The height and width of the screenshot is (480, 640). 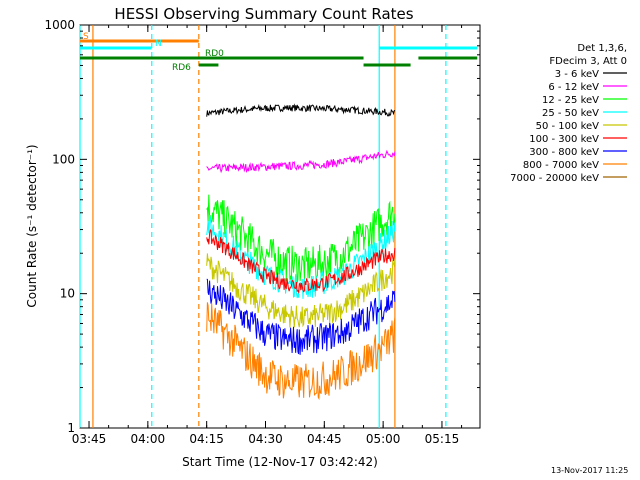 What do you see at coordinates (588, 61) in the screenshot?
I see `legend-header: FDecim 3, Att 0` at bounding box center [588, 61].